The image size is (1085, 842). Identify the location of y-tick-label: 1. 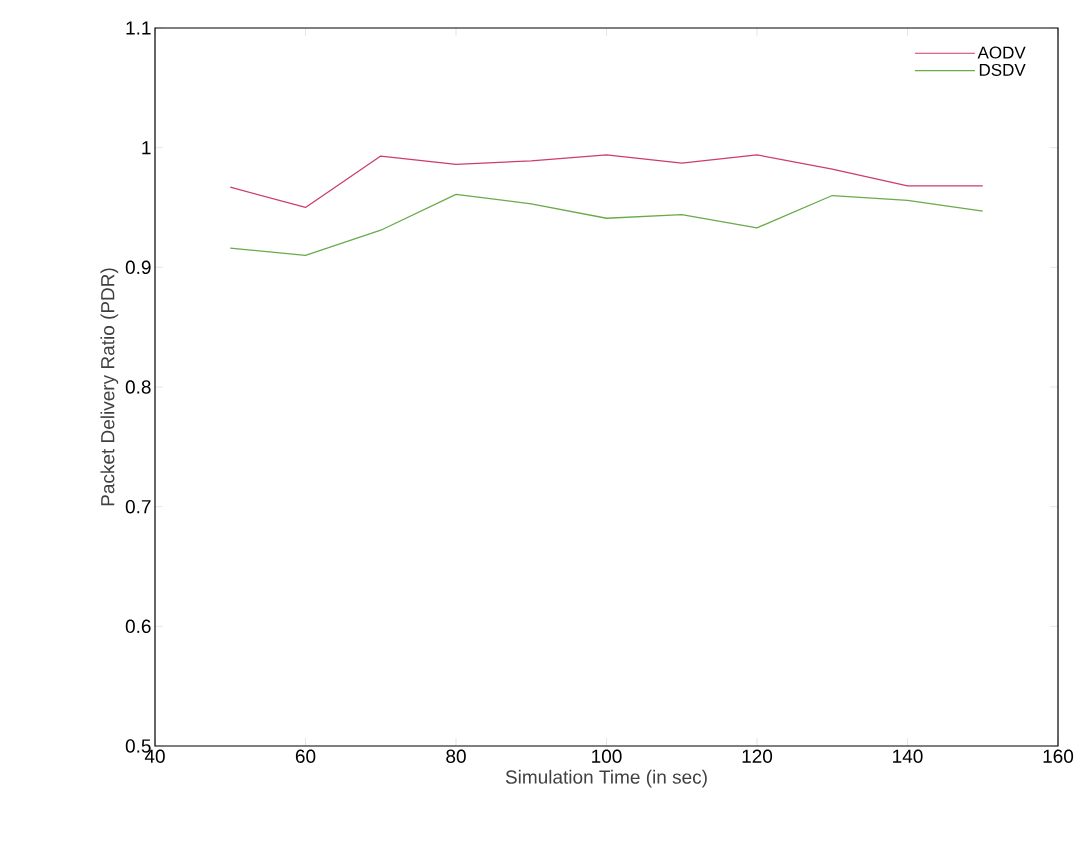
(146, 148).